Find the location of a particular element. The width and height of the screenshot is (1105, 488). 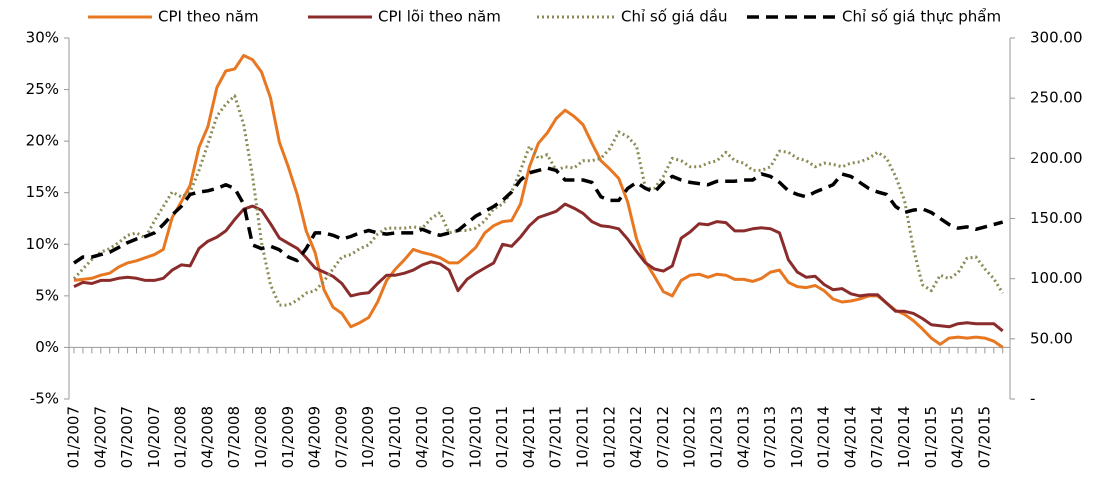

x-tick-label: 07/2012 is located at coordinates (663, 437).